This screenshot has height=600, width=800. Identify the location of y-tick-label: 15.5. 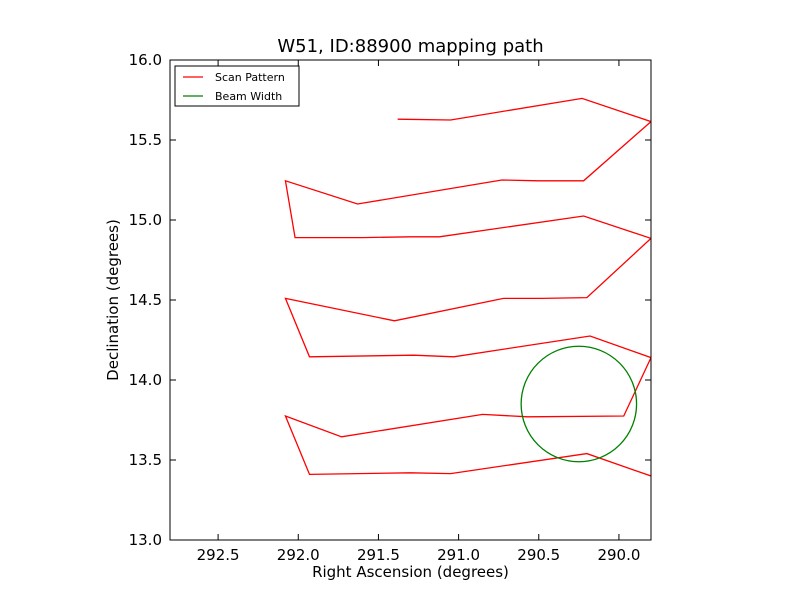
(145, 140).